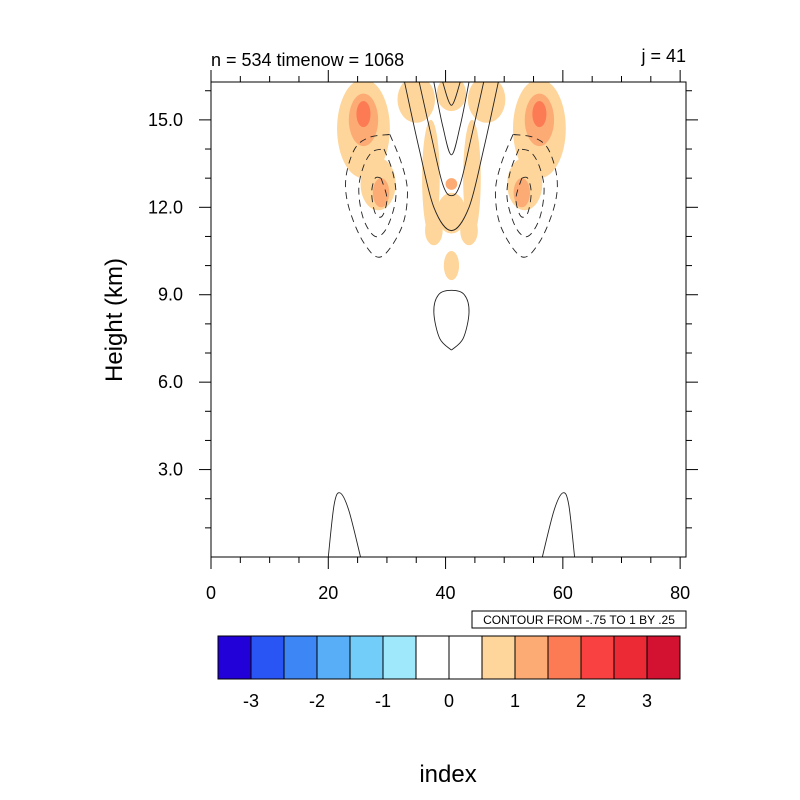  What do you see at coordinates (170, 470) in the screenshot?
I see `y-tick-label: 3.0` at bounding box center [170, 470].